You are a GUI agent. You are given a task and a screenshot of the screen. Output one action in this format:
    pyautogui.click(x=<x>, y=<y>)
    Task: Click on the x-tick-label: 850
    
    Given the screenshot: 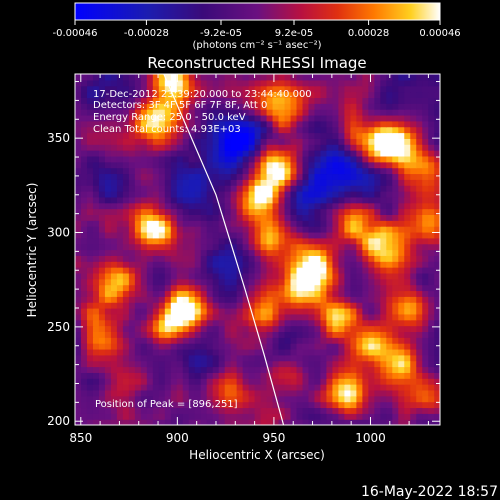 What is the action you would take?
    pyautogui.click(x=80, y=438)
    